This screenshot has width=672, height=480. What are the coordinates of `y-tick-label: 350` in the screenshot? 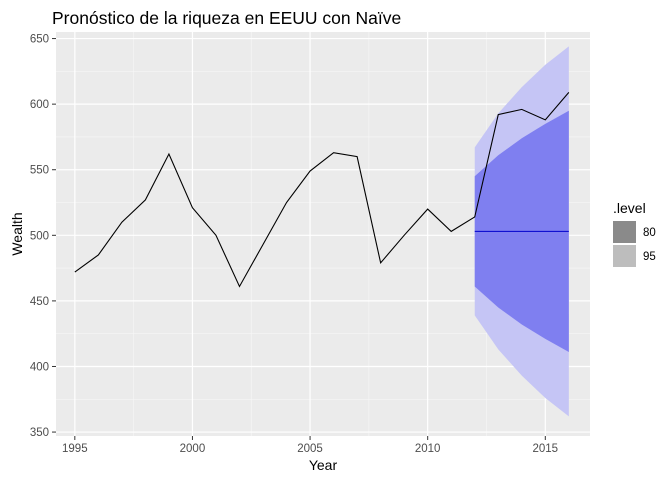 It's located at (39, 433).